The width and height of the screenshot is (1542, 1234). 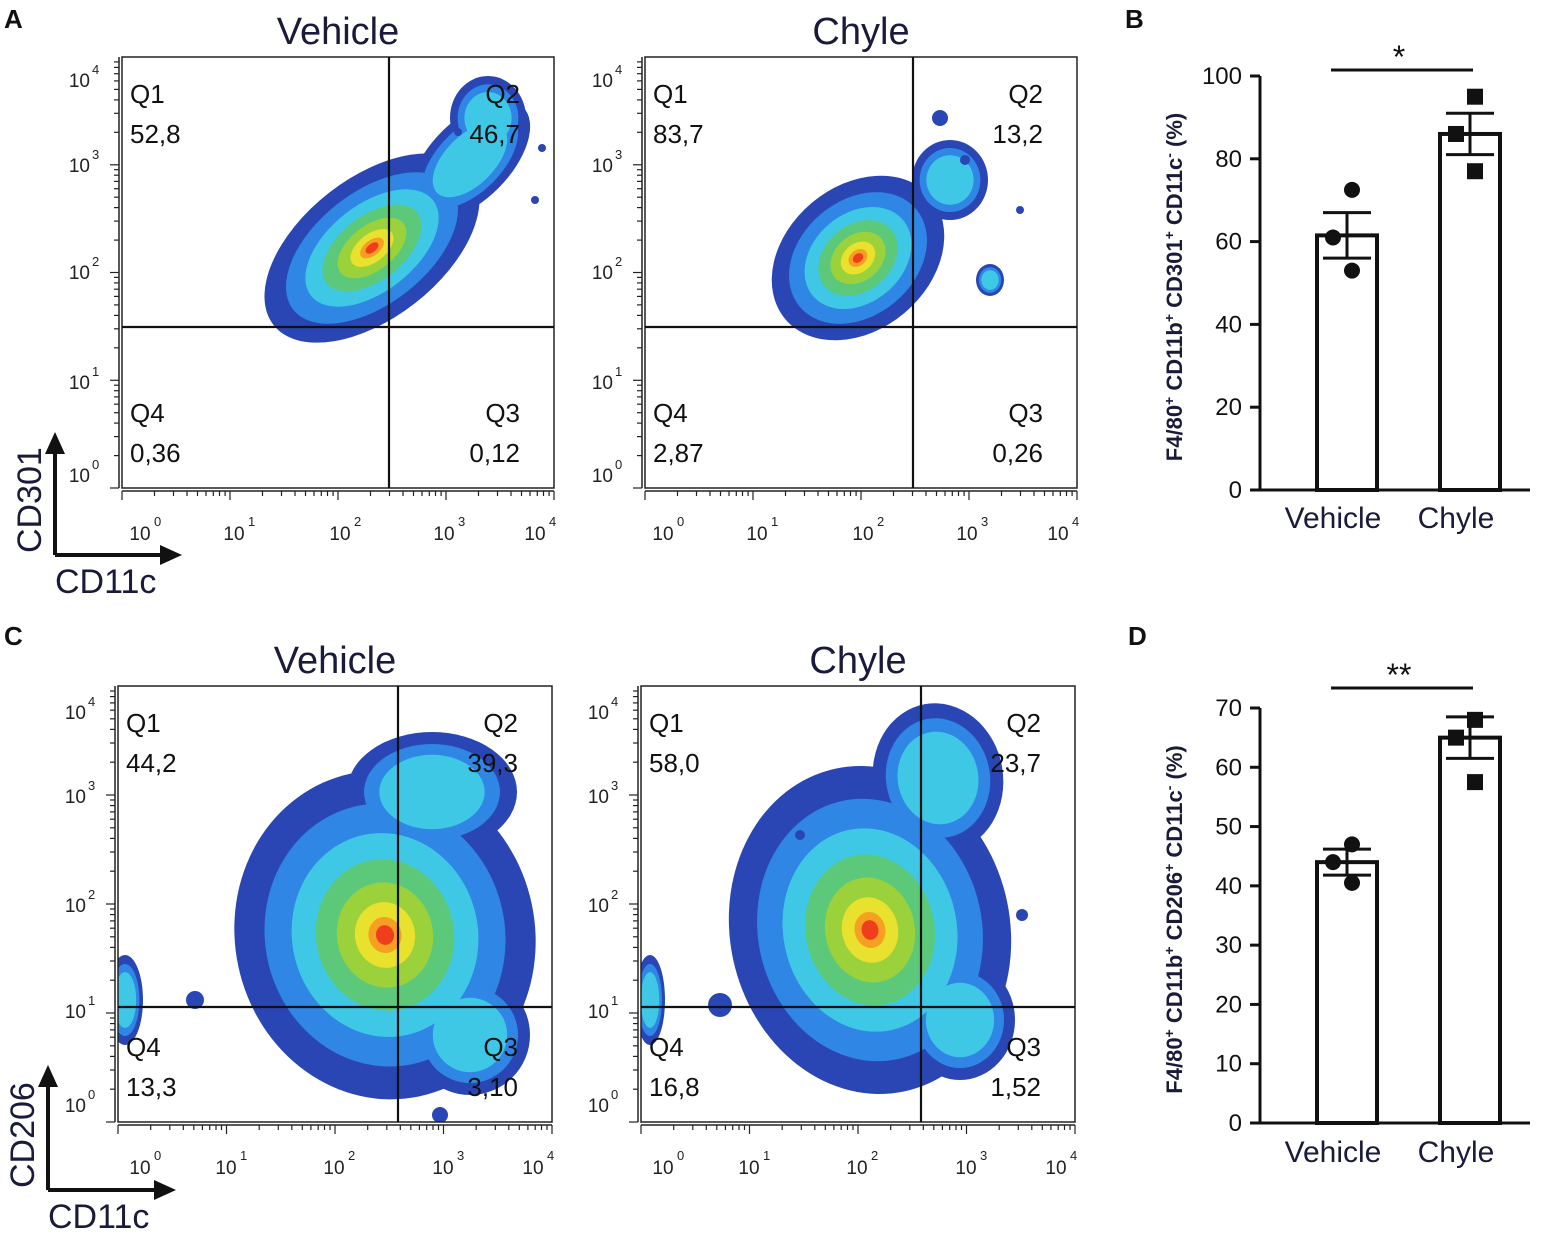 I want to click on bar-vehicle, so click(x=1347, y=362).